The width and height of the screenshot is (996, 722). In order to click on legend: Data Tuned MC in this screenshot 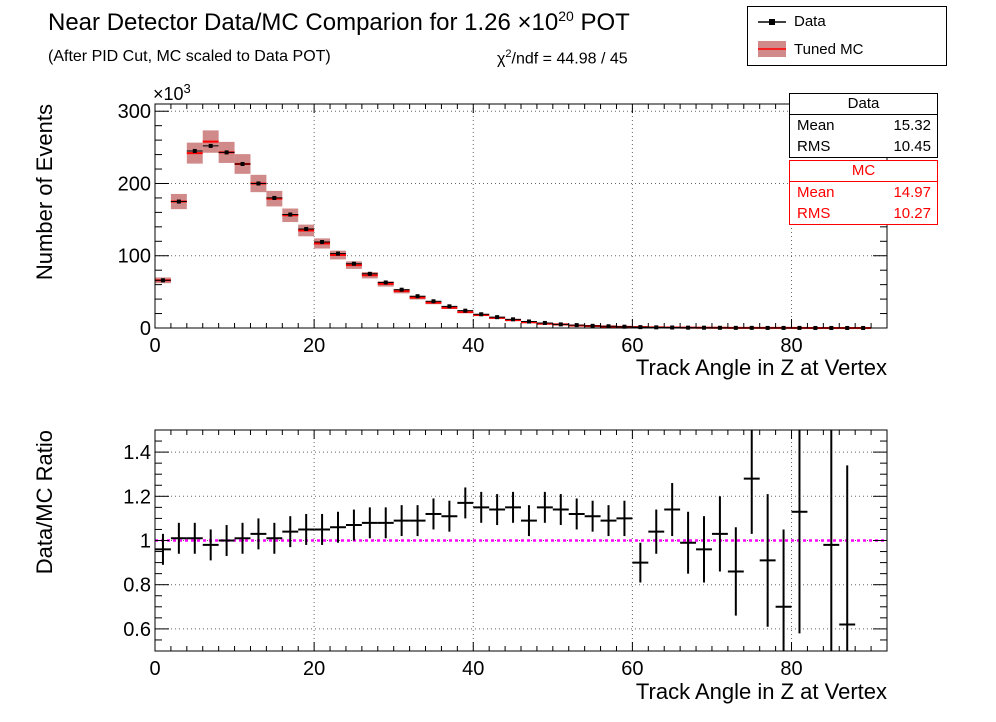, I will do `click(847, 36)`.